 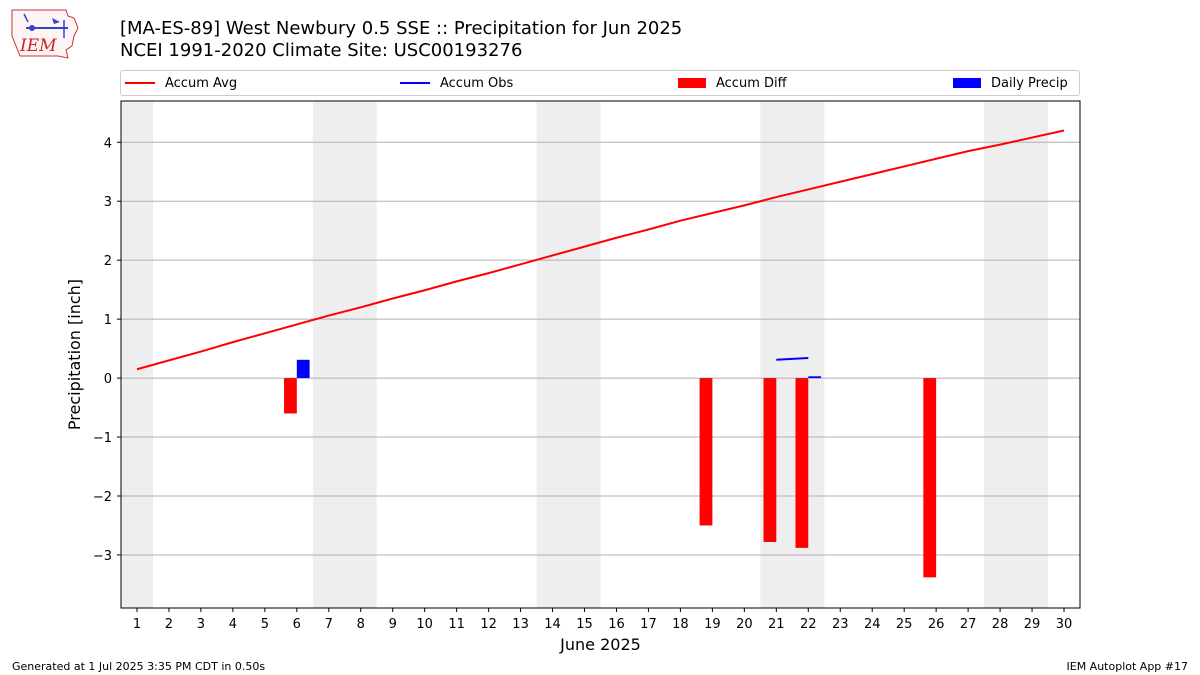 I want to click on y-tick-label-0: 0, so click(x=108, y=379).